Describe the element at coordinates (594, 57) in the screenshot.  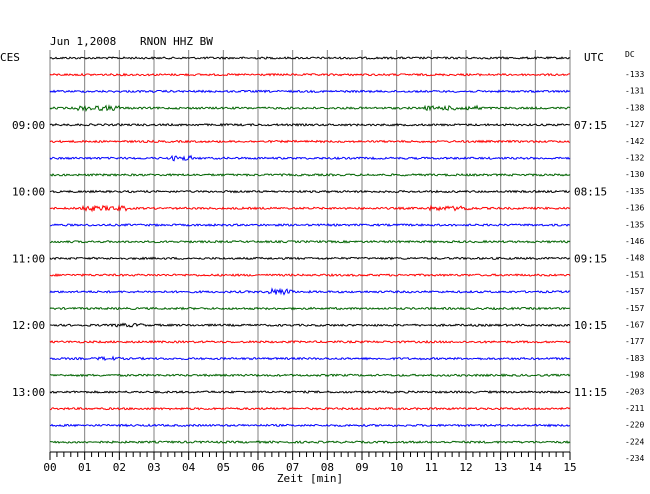
I see `right-timezone: UTC` at that location.